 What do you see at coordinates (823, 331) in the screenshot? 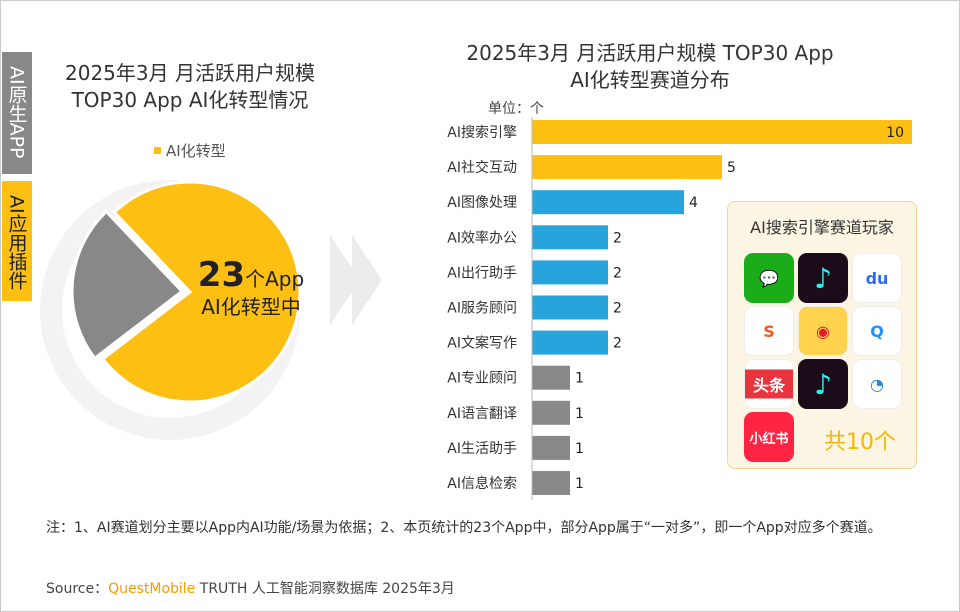
I see `weibo-app-icon: ◉` at bounding box center [823, 331].